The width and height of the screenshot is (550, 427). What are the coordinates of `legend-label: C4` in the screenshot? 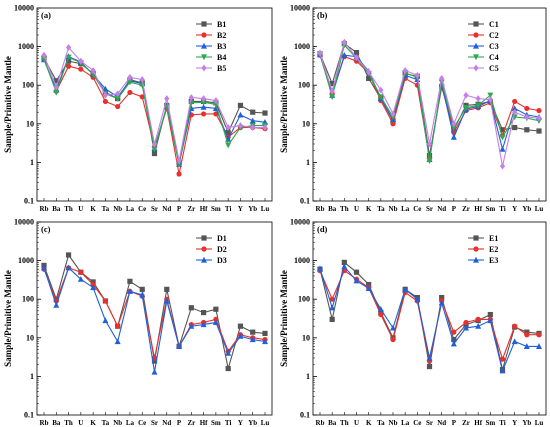 It's located at (494, 57).